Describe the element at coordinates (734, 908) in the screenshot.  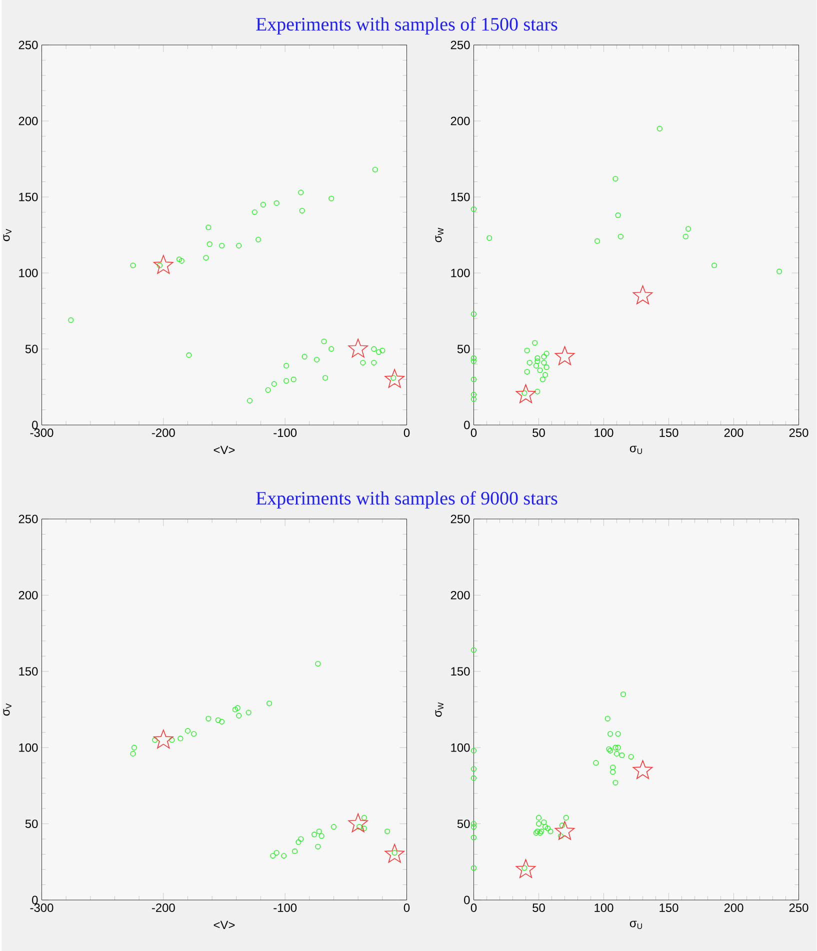
I see `x-tick-label: 200` at that location.